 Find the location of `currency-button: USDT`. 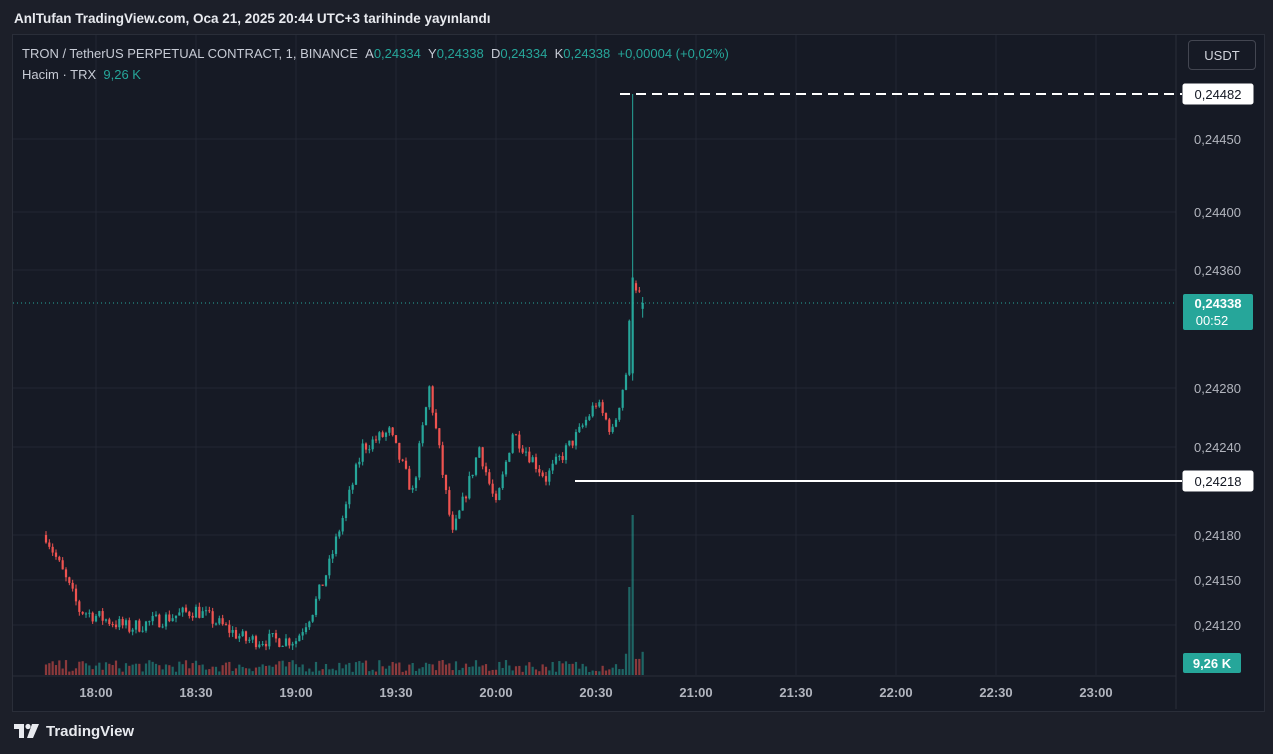

currency-button: USDT is located at coordinates (1222, 55).